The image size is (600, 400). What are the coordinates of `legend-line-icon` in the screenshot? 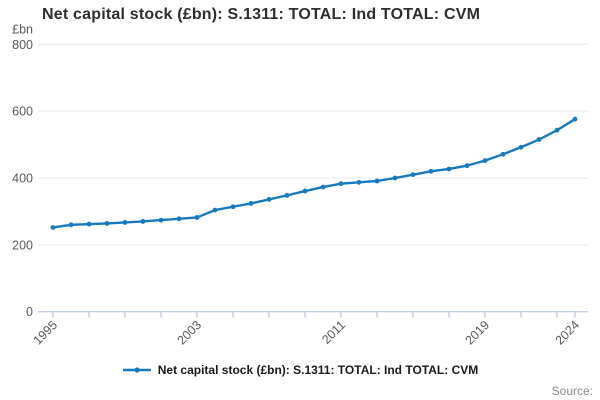 It's located at (136, 370).